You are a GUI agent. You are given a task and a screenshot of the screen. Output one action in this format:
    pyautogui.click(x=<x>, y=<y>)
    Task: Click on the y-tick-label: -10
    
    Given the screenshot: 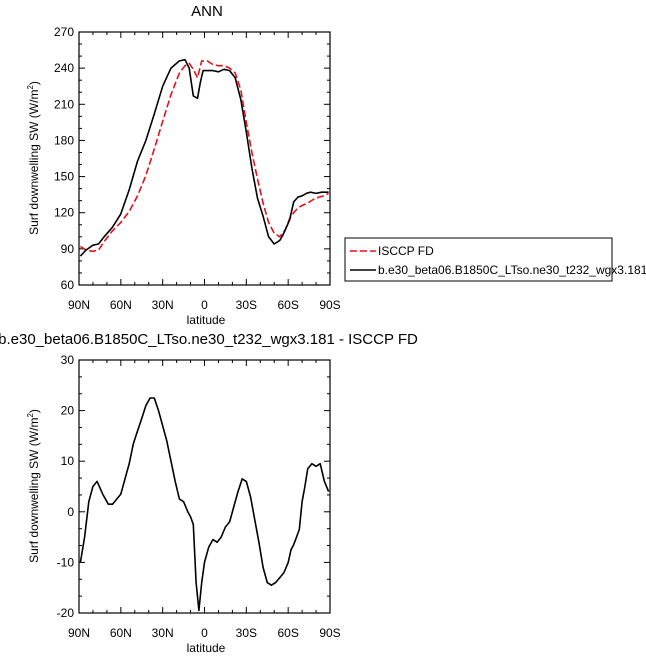 What is the action you would take?
    pyautogui.click(x=66, y=562)
    